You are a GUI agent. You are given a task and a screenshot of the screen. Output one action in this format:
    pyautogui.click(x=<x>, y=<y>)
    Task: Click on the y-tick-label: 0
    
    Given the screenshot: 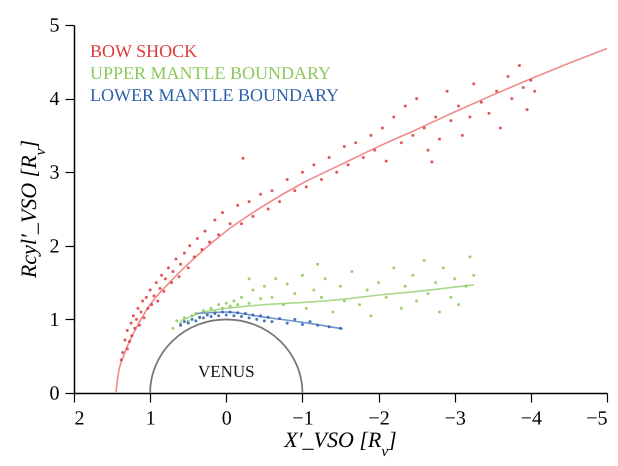 What is the action you would take?
    pyautogui.click(x=55, y=393)
    